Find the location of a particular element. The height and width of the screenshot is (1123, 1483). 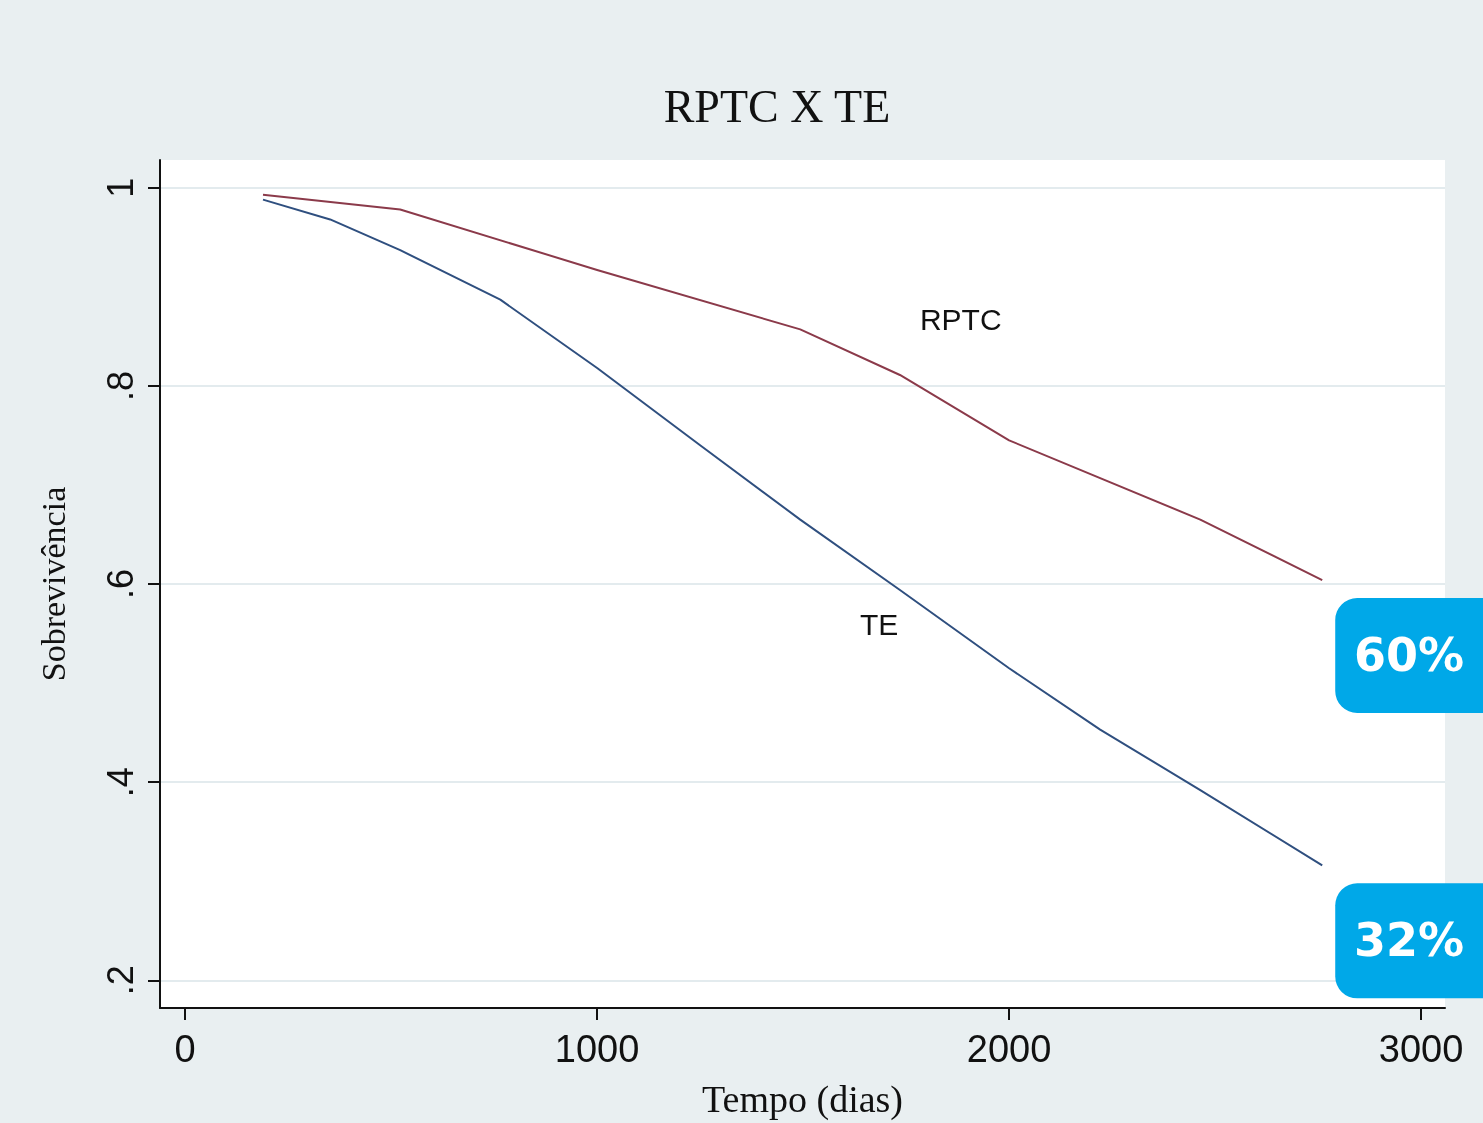

y-tick-label: .8 is located at coordinates (120, 385).